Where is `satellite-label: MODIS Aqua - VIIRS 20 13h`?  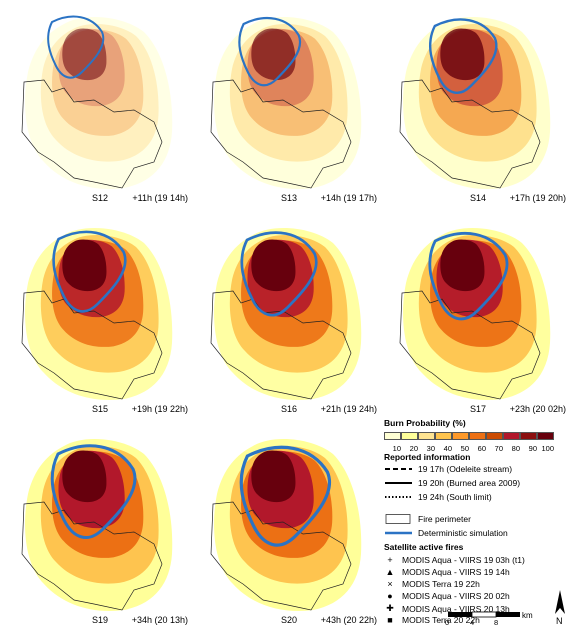
satellite-label: MODIS Aqua - VIIRS 20 13h is located at coordinates (456, 608).